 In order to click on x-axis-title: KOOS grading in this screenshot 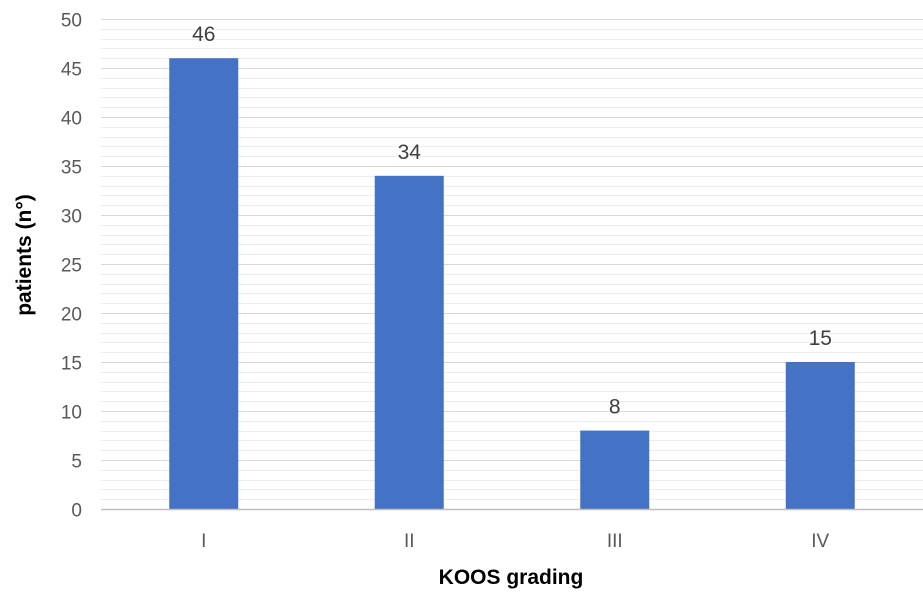, I will do `click(511, 577)`.